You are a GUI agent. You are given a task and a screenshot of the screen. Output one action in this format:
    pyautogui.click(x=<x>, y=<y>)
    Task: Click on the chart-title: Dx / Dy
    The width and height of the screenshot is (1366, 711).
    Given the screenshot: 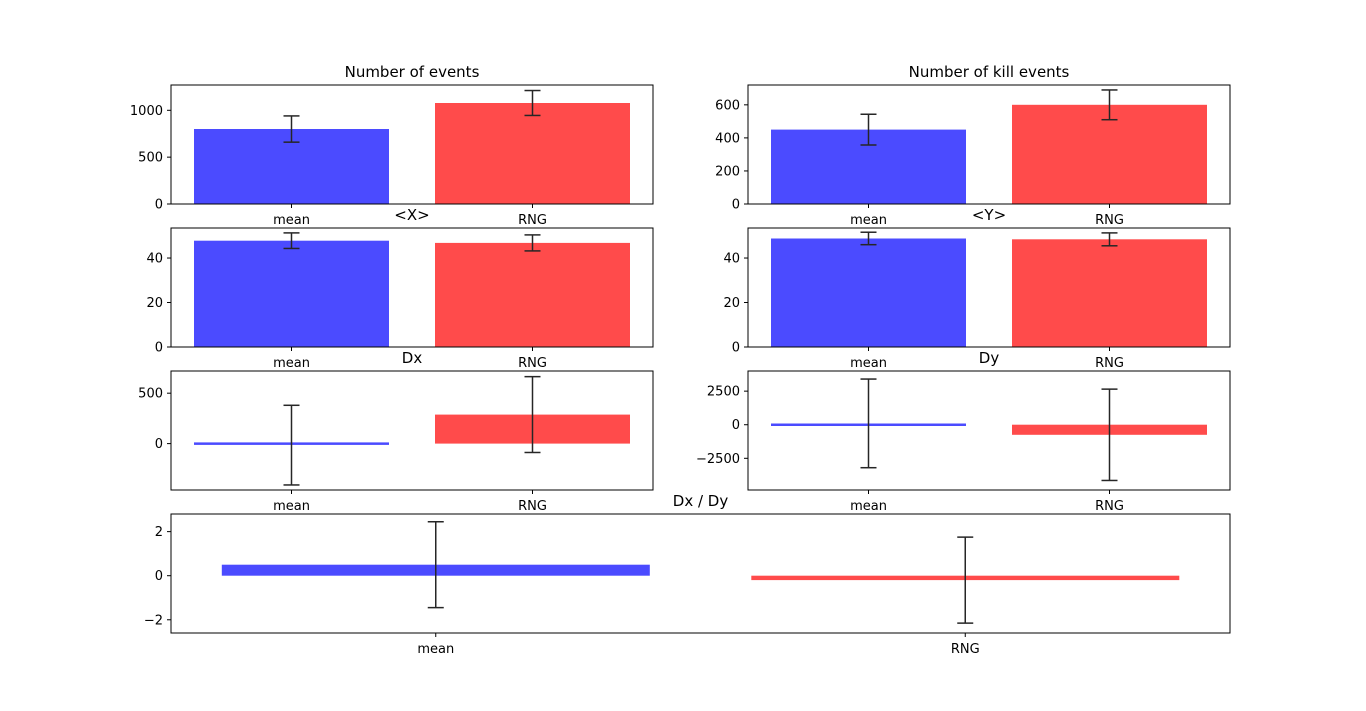 What is the action you would take?
    pyautogui.click(x=701, y=501)
    